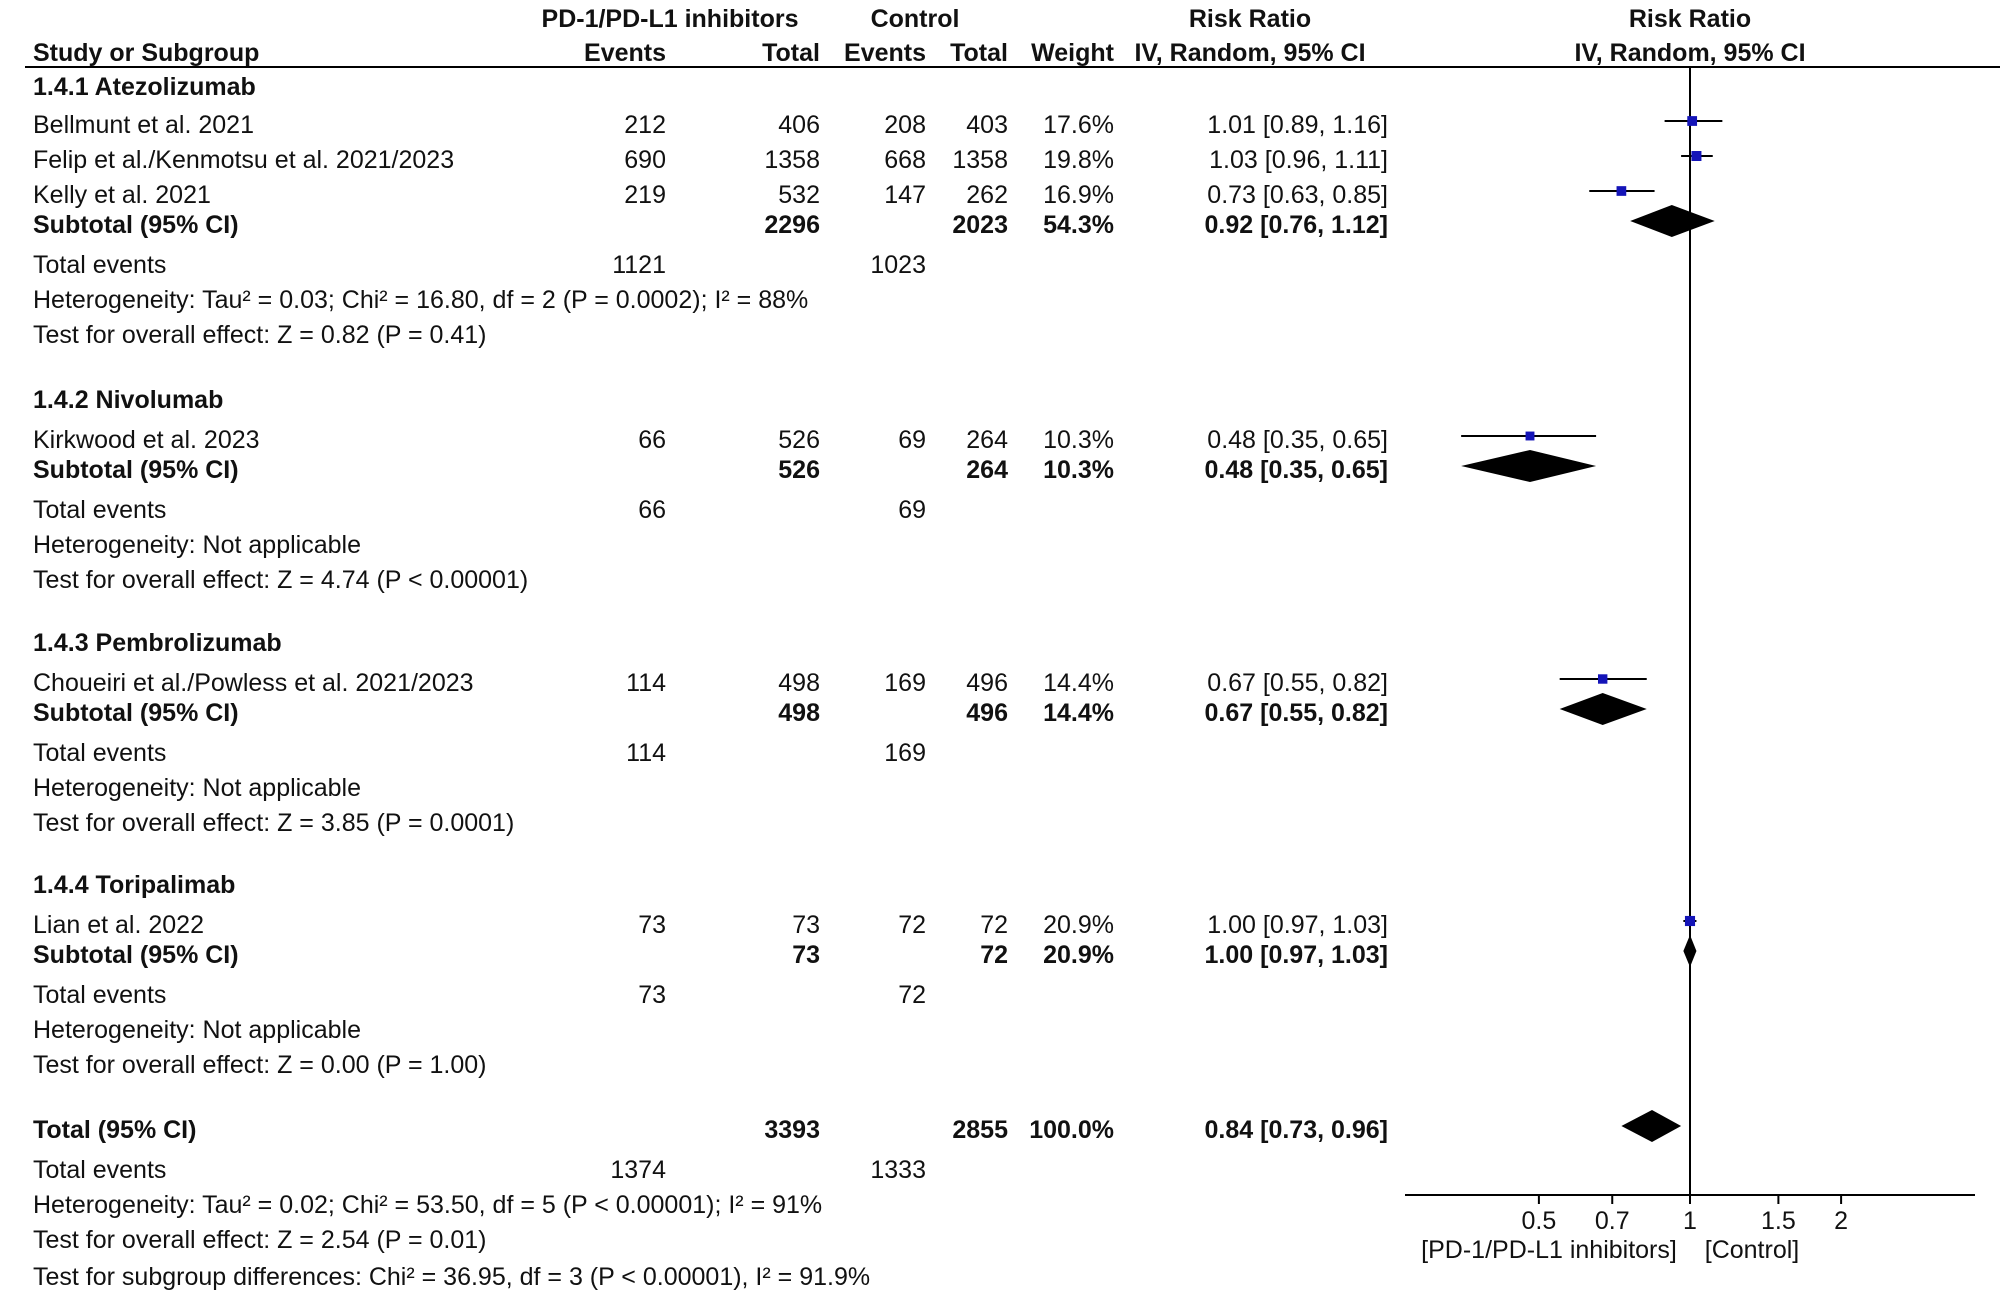 The image size is (2000, 1292). I want to click on study-label: Felip et al./Kenmotsu et al. 2021/2023, so click(244, 160).